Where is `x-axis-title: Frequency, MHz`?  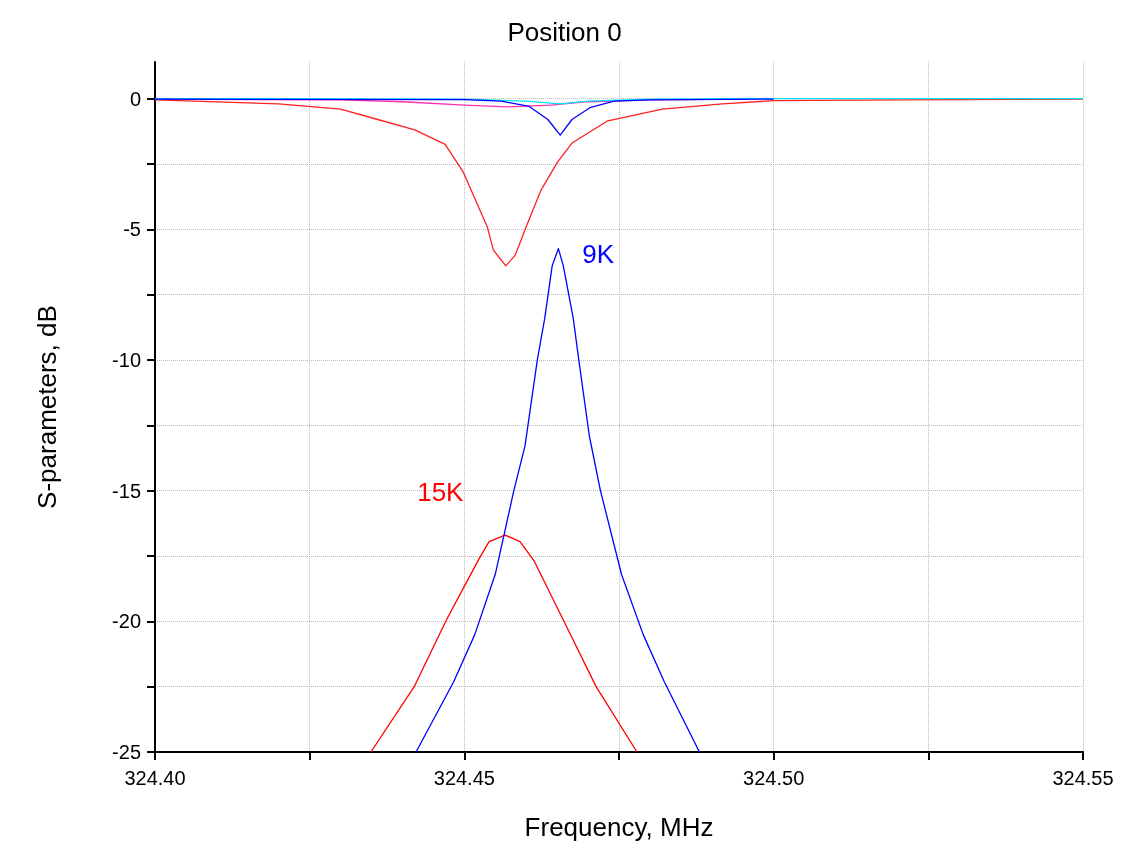
x-axis-title: Frequency, MHz is located at coordinates (619, 827).